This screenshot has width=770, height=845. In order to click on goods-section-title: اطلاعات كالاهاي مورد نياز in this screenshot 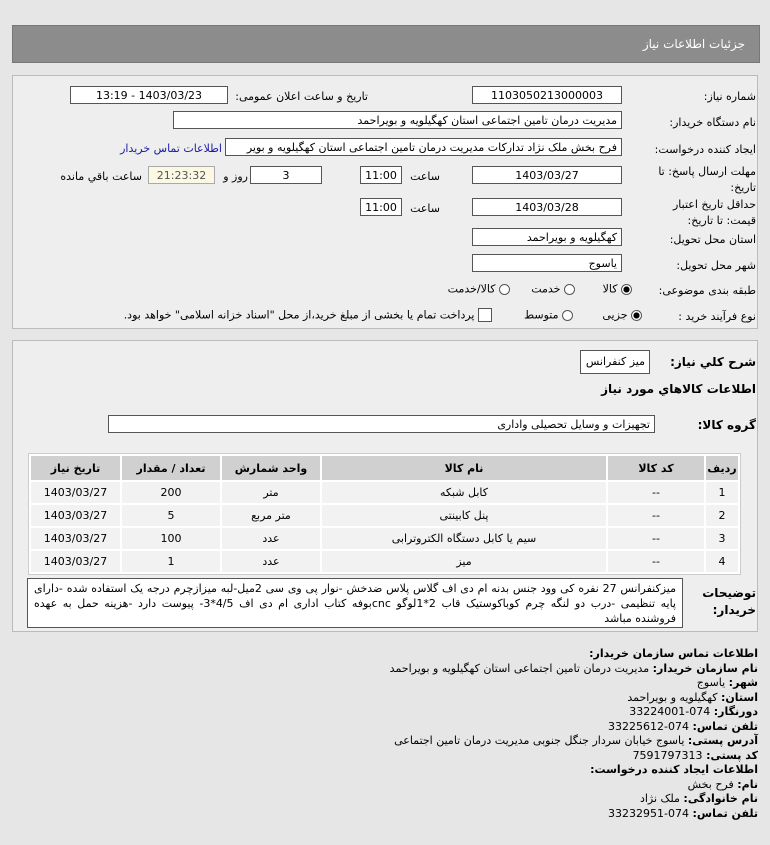, I will do `click(678, 389)`.